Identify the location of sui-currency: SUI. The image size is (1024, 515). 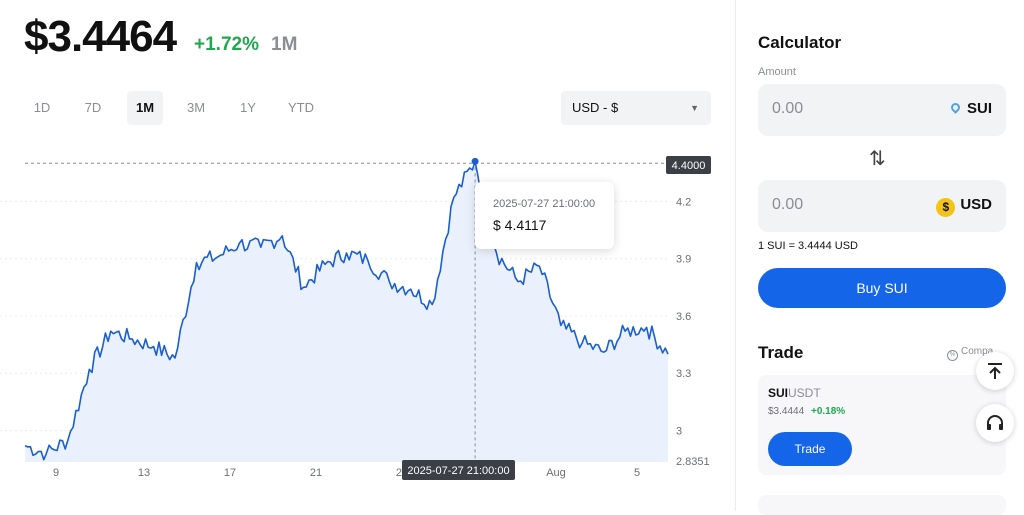
(970, 108).